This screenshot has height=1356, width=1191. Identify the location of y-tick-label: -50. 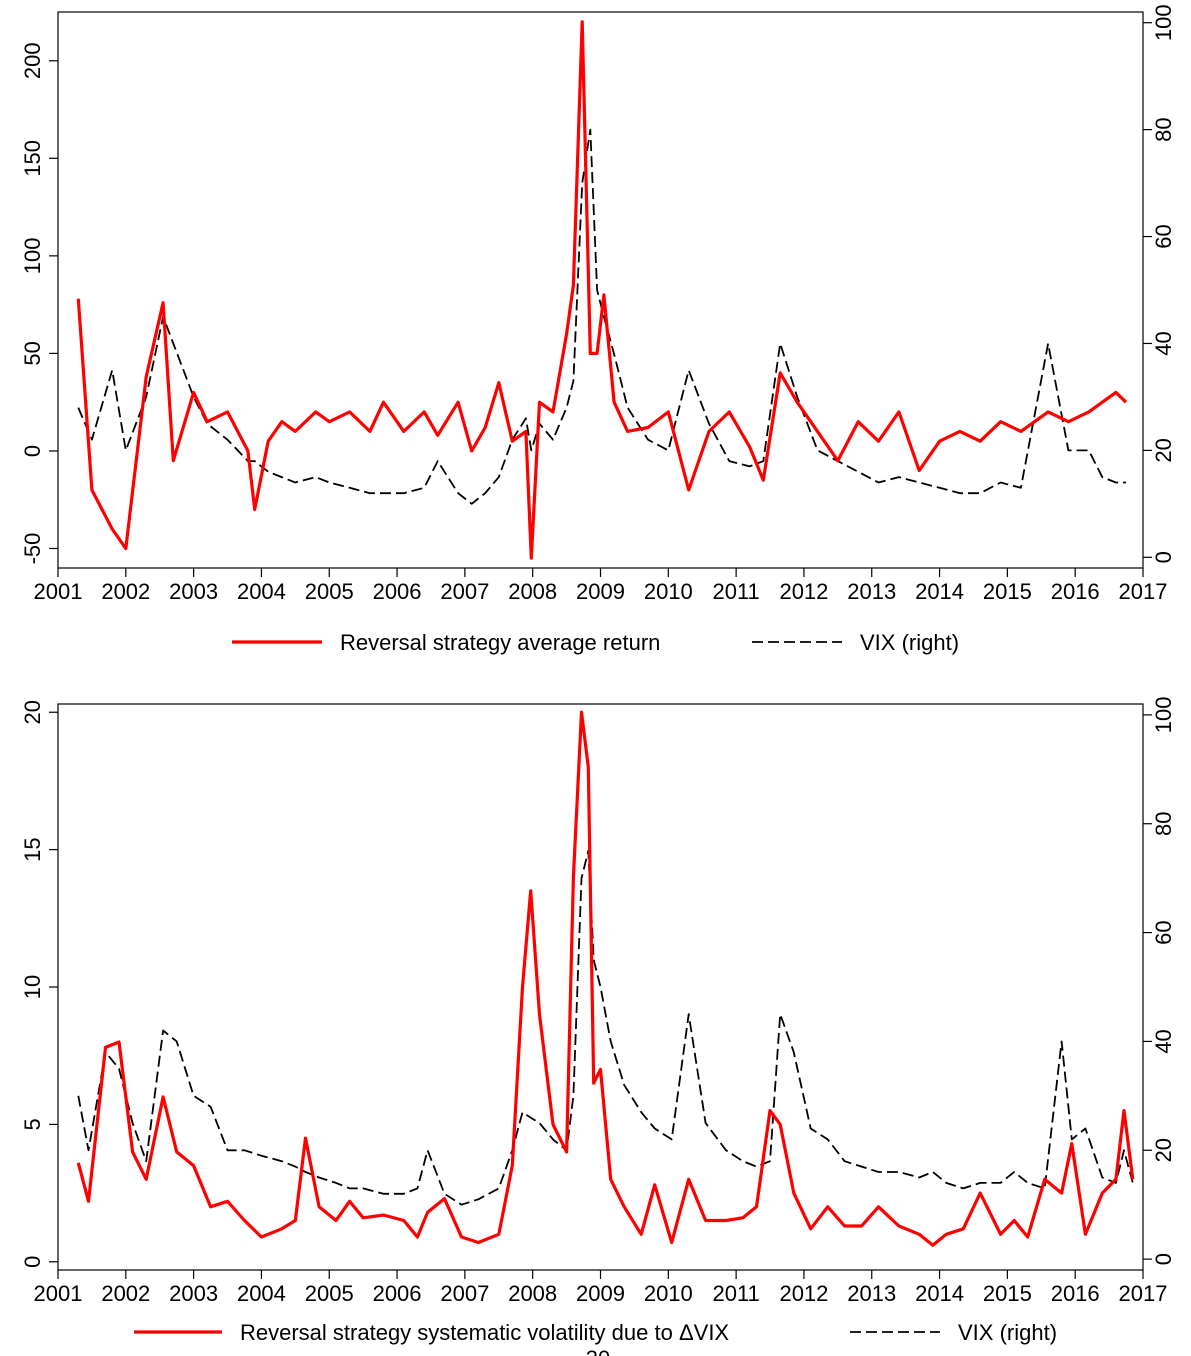
(32, 549).